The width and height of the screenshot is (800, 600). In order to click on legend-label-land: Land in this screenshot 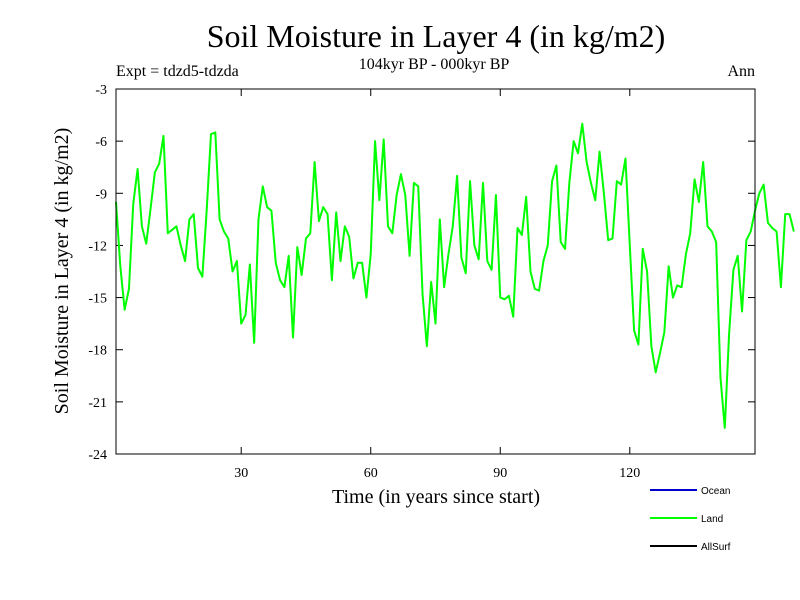, I will do `click(712, 519)`.